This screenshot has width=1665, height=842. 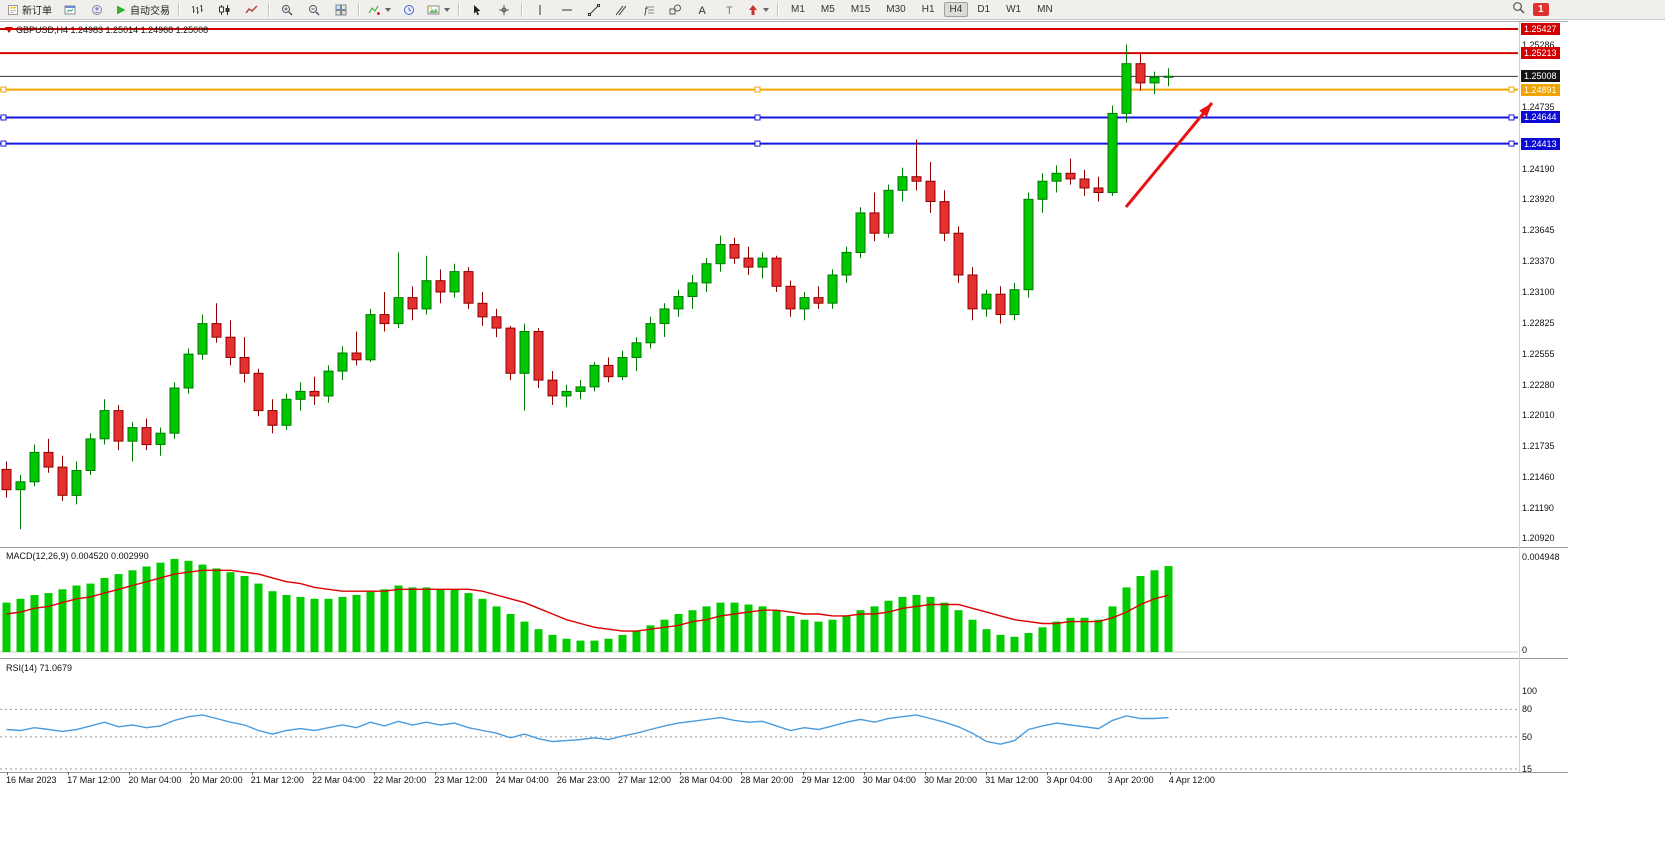 What do you see at coordinates (1519, 397) in the screenshot?
I see `price-axis-border` at bounding box center [1519, 397].